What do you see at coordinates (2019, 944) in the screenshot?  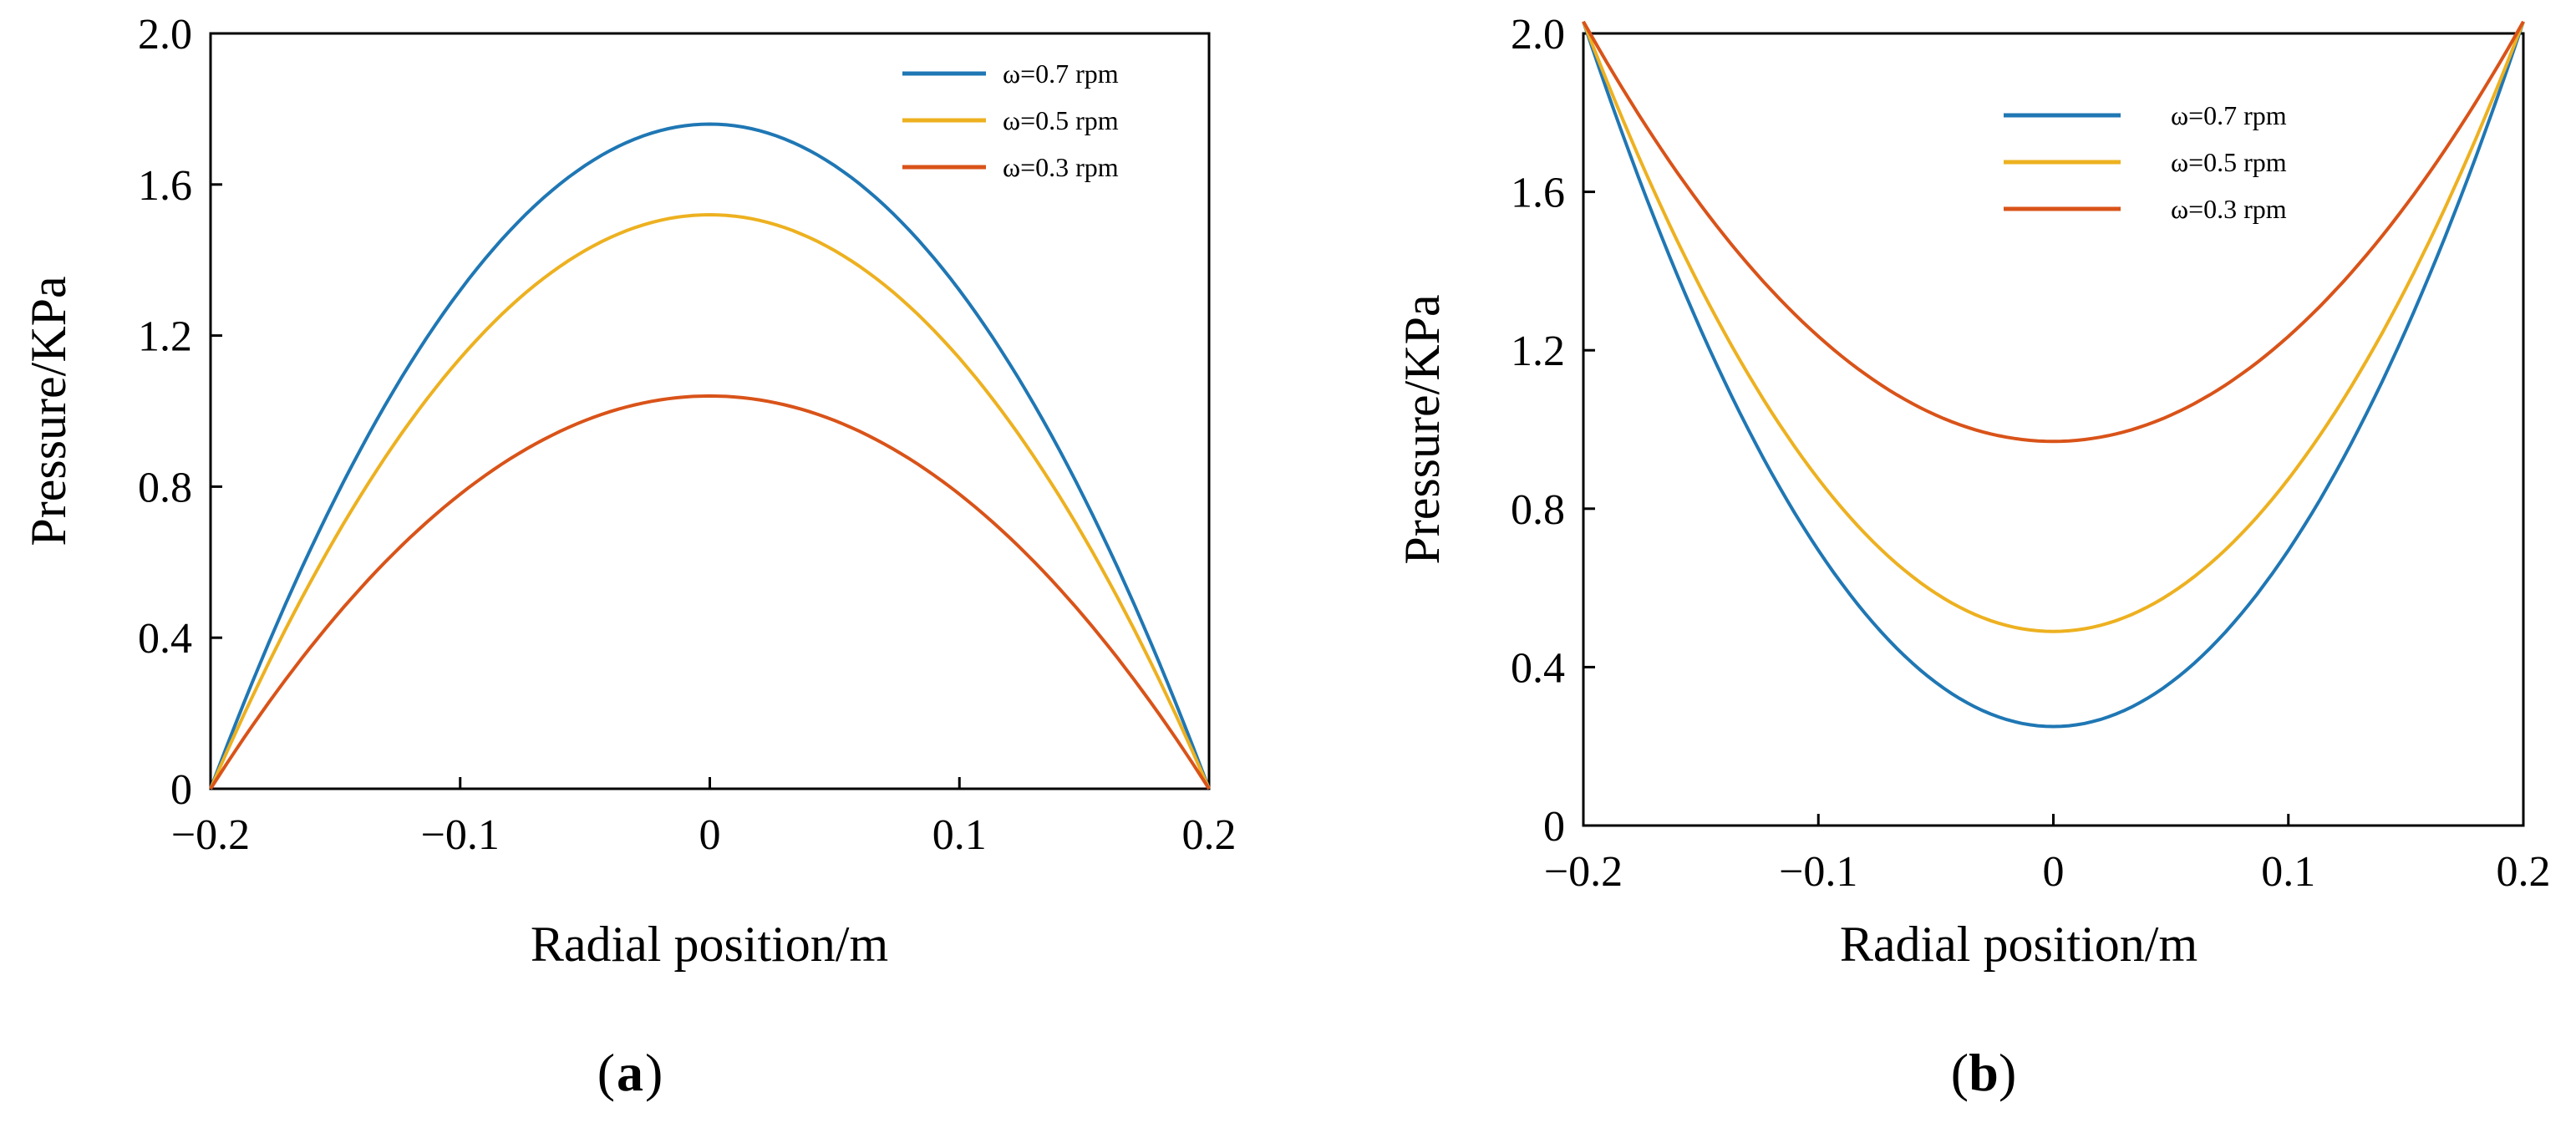 I see `x-axis-title-b: Radial position/m` at bounding box center [2019, 944].